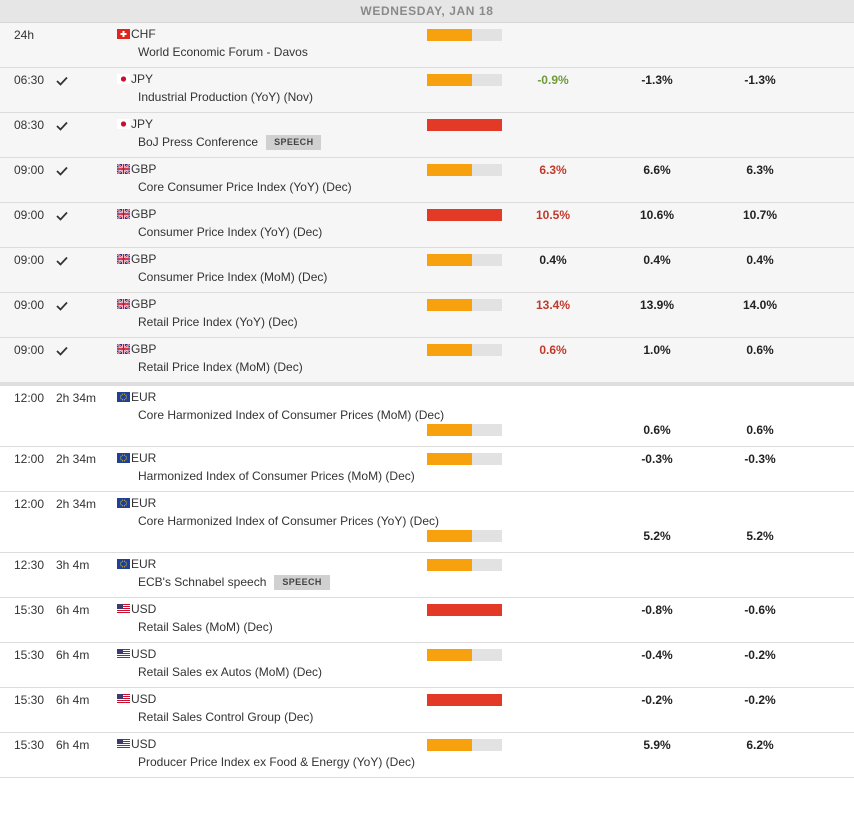 The image size is (854, 815). I want to click on event-title: Consumer Price Index (MoM) (Dec), so click(233, 277).